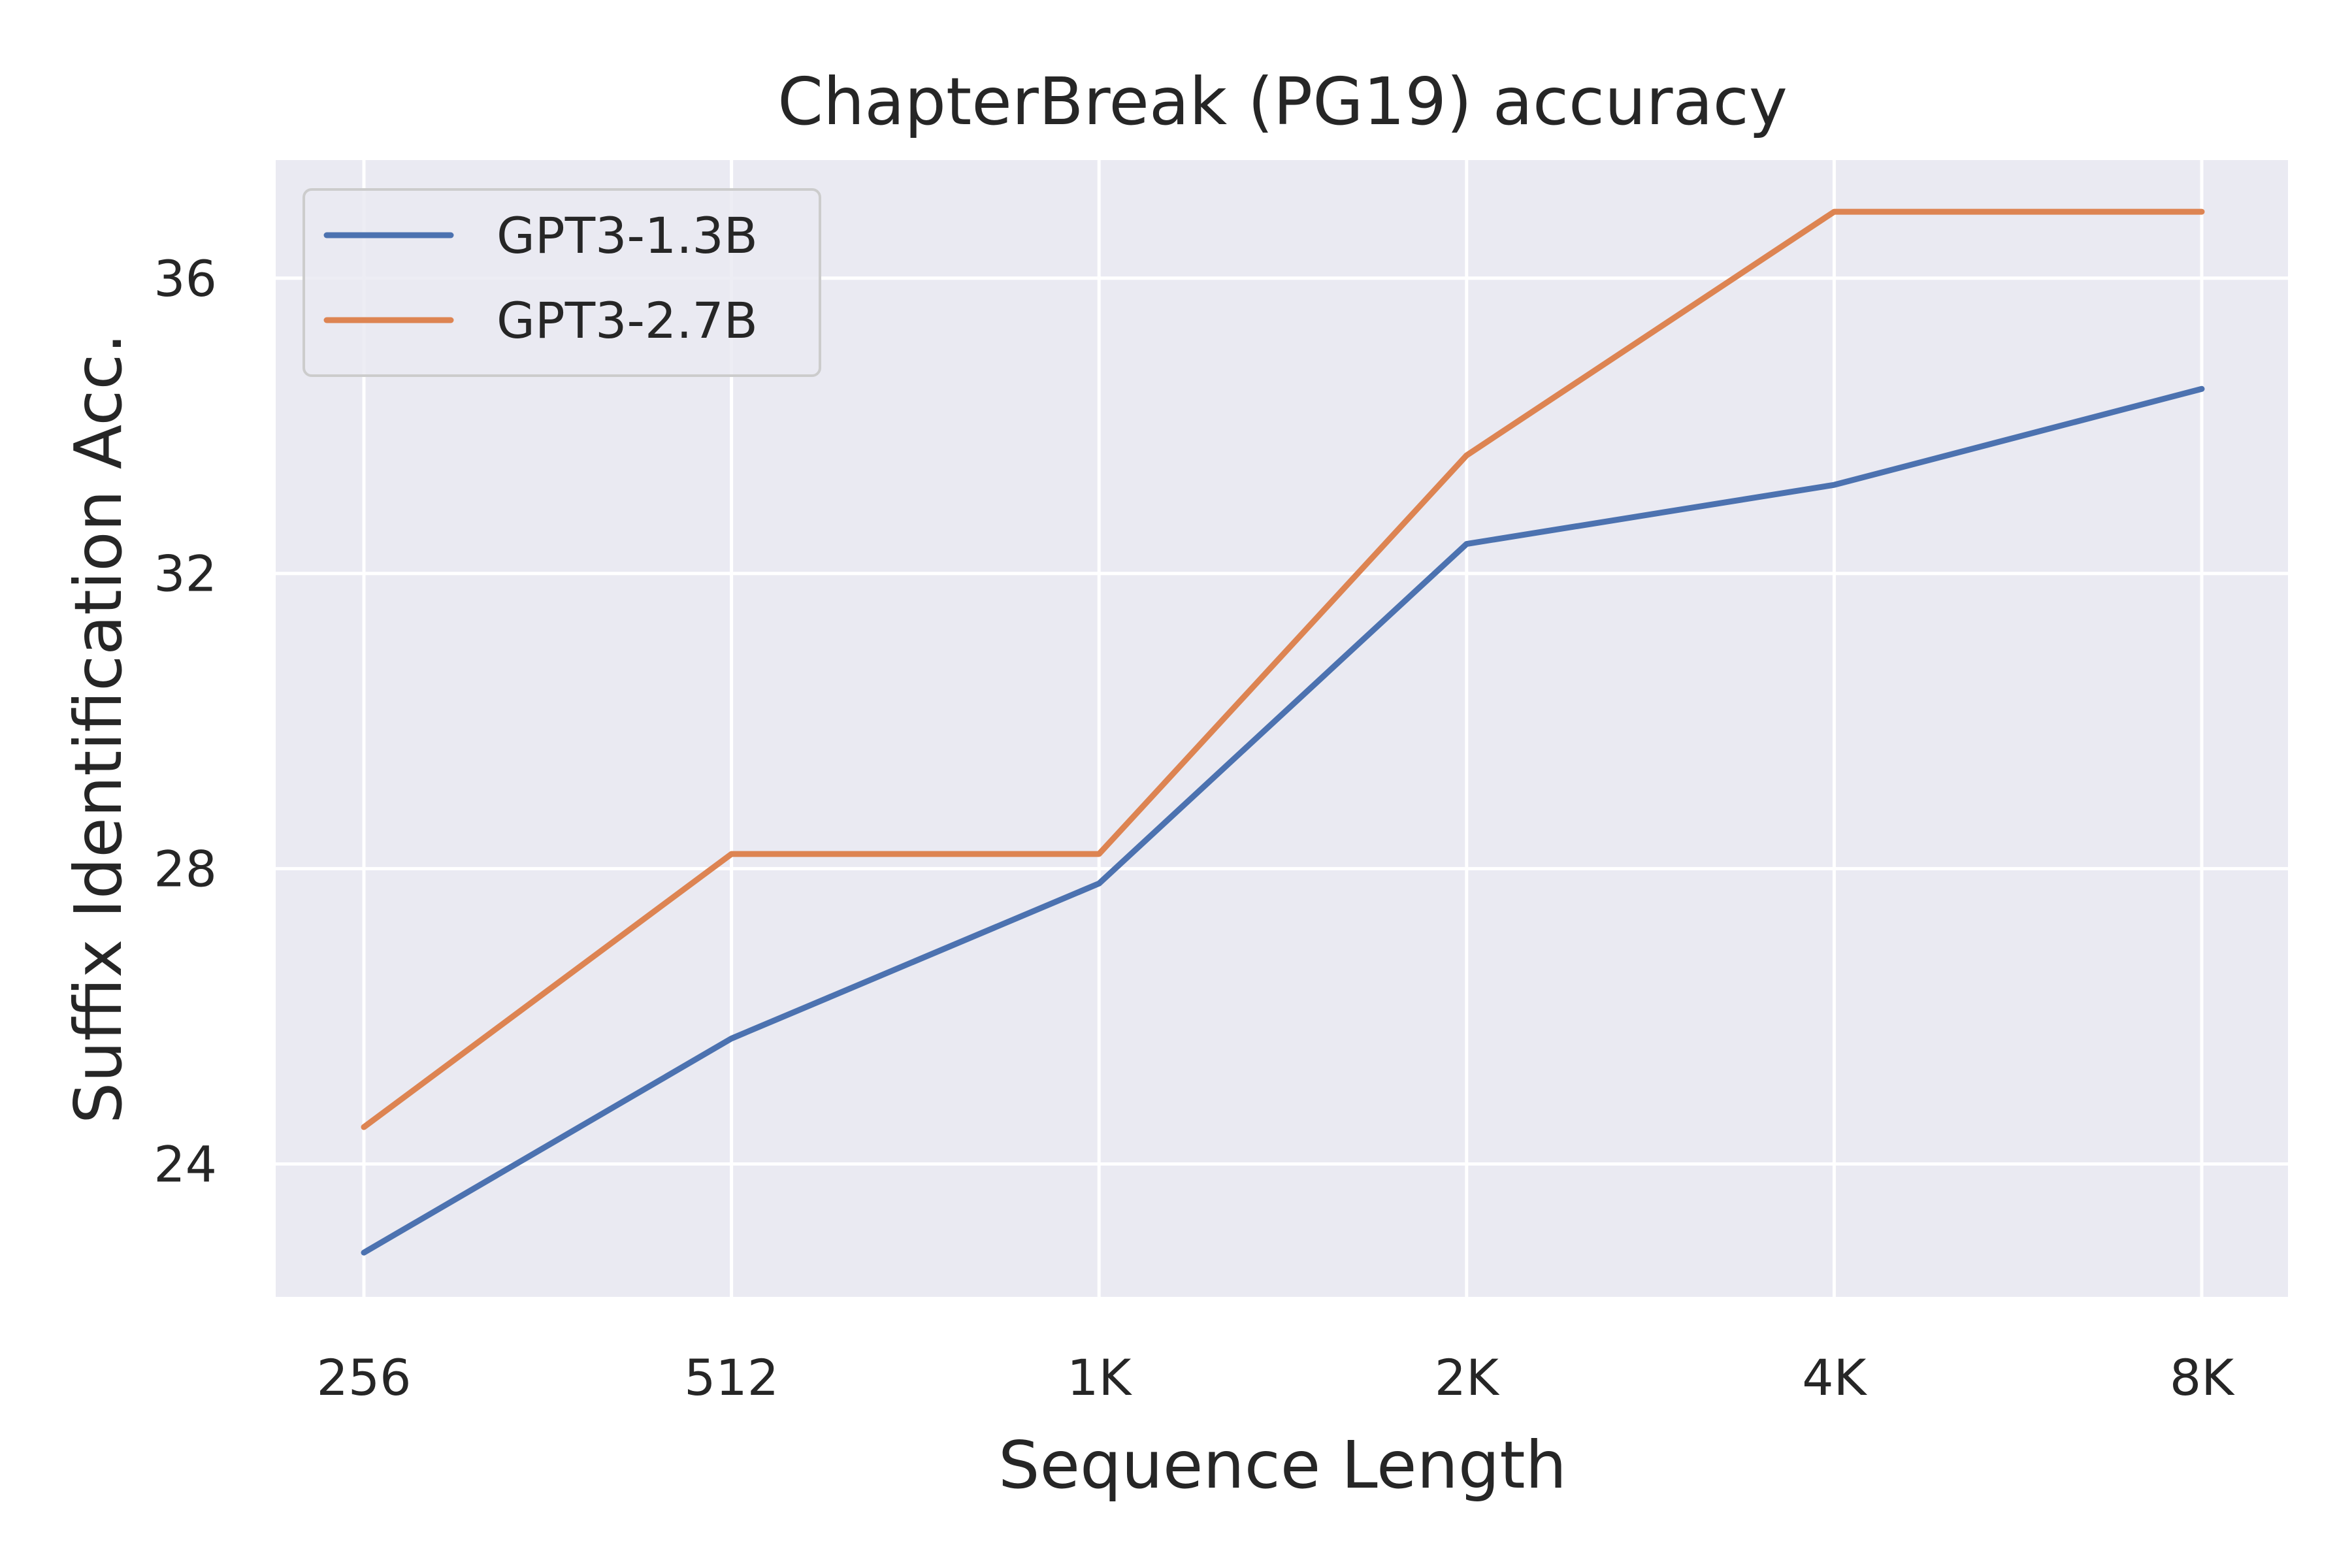 The height and width of the screenshot is (1568, 2352). Describe the element at coordinates (185, 722) in the screenshot. I see `y-tick-labels: 24 28 32 36` at that location.